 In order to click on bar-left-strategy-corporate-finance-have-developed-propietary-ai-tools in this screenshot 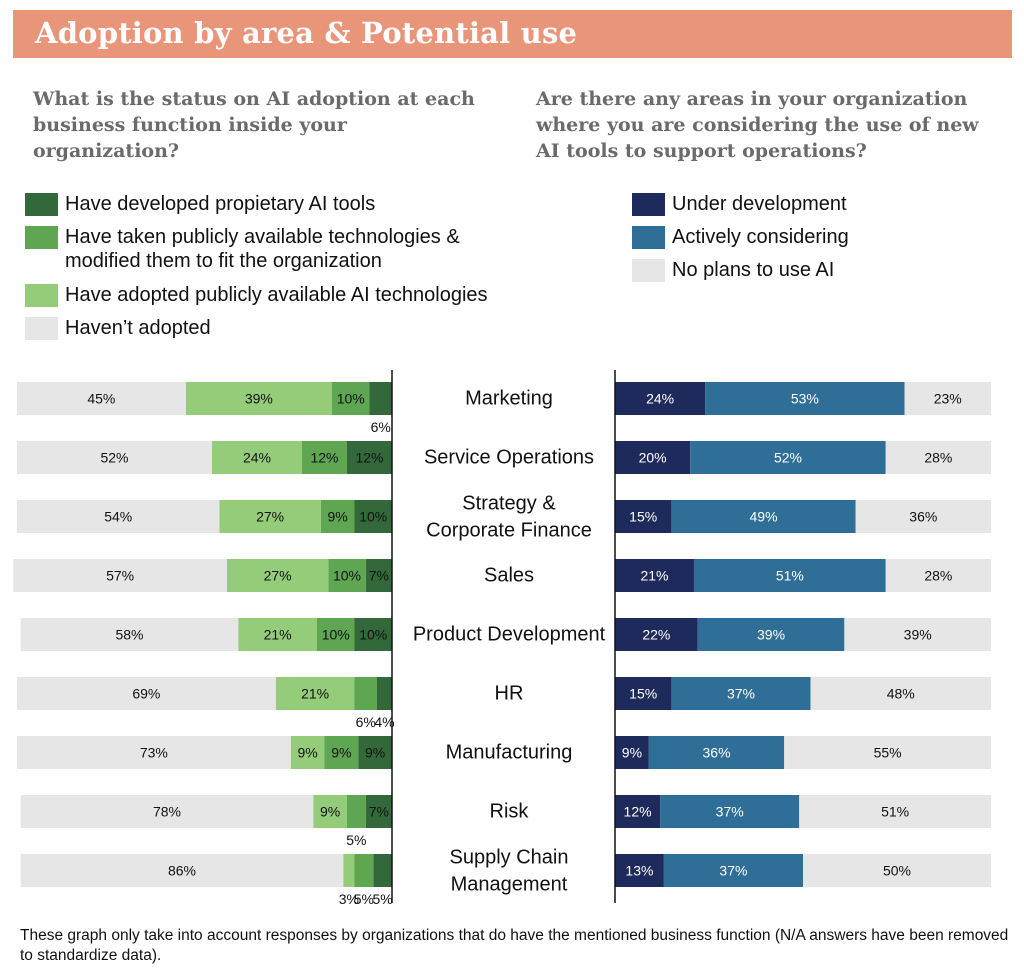, I will do `click(373, 516)`.